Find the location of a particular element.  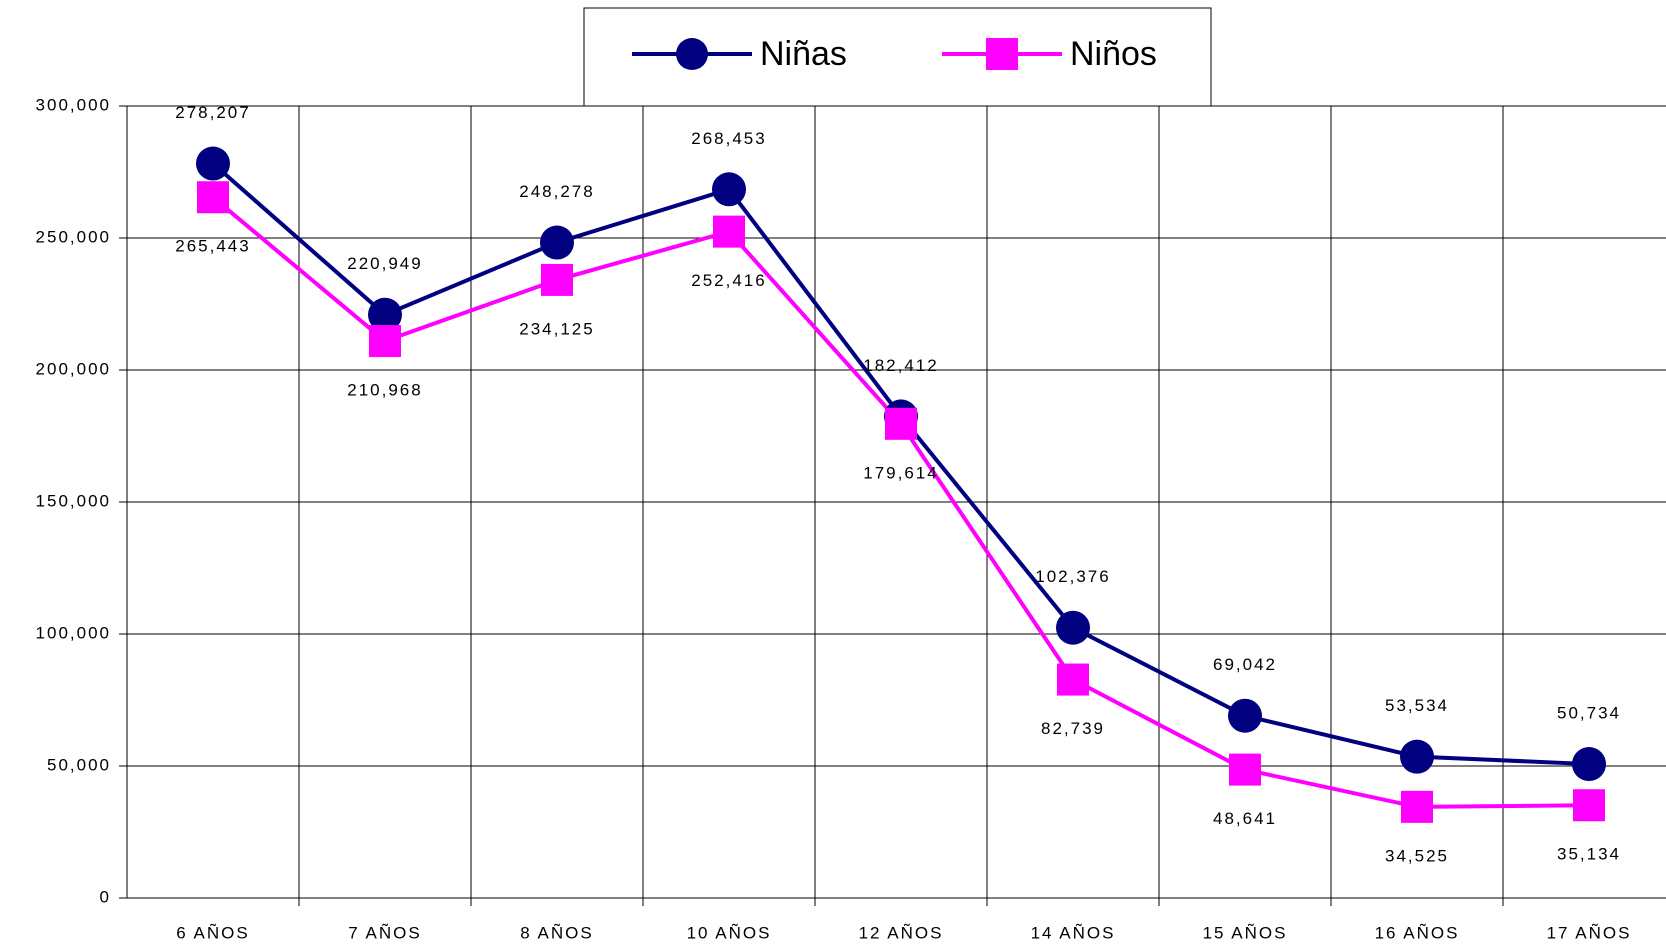

data-label: 252,416 is located at coordinates (728, 280).